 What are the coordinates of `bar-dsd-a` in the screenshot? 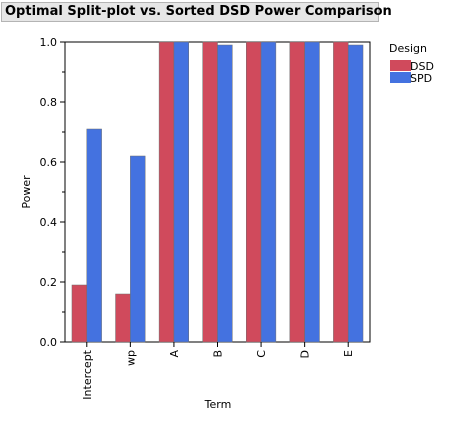 It's located at (166, 192).